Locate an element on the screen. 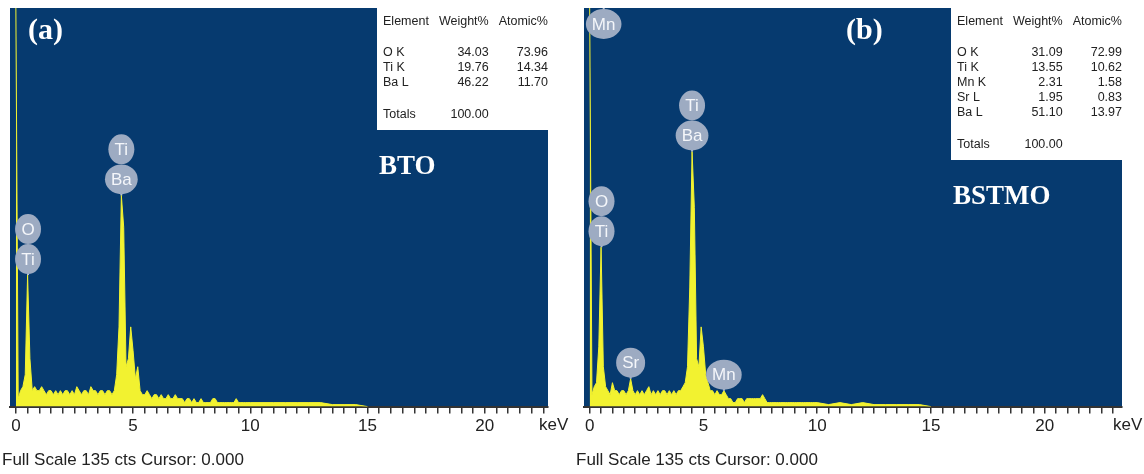  text: Ti K 19.76 14.34 is located at coordinates (465, 67).